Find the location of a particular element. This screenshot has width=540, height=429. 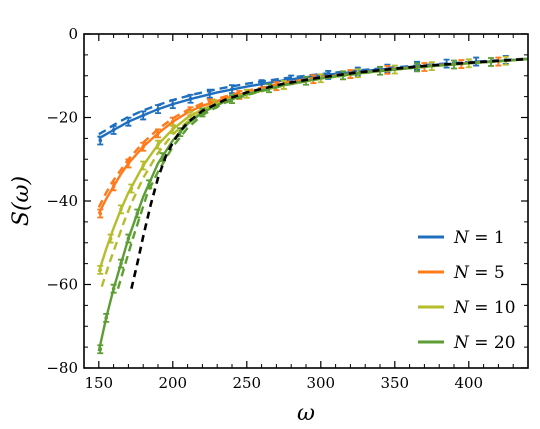

x-axis-label: ω is located at coordinates (306, 413).